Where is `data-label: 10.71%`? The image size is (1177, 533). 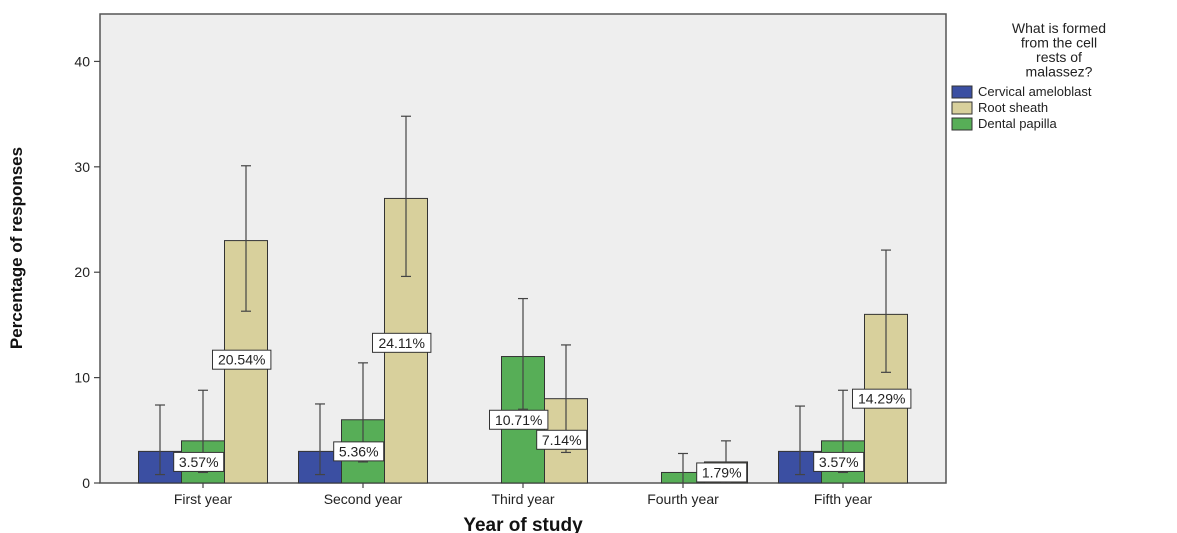 data-label: 10.71% is located at coordinates (519, 419).